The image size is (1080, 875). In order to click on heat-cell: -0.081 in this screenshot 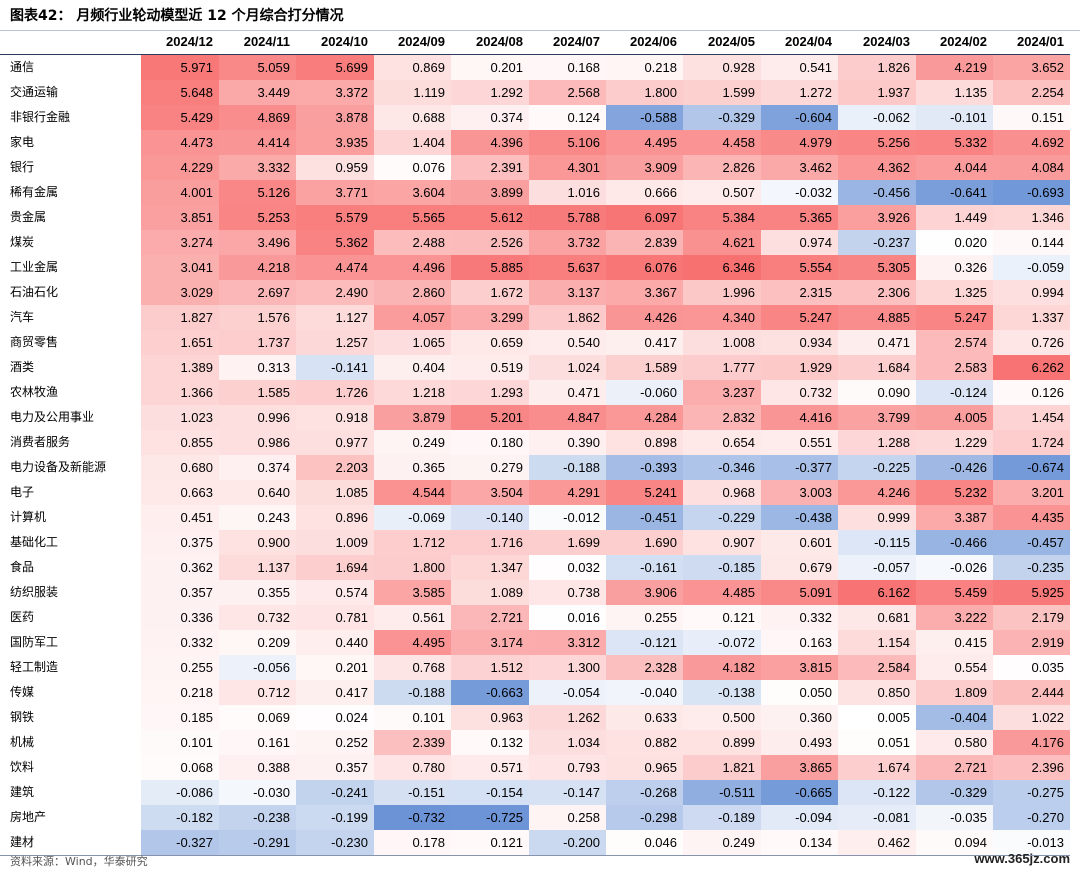, I will do `click(877, 817)`.